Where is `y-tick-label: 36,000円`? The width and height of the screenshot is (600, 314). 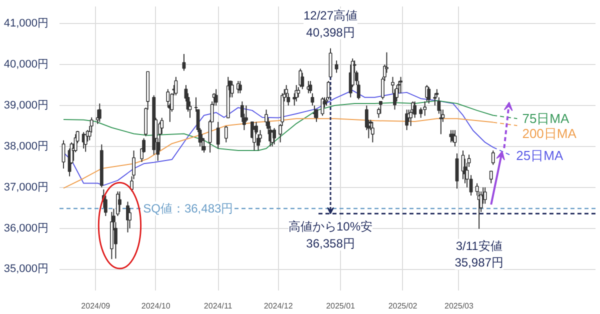
y-tick-label: 36,000円 is located at coordinates (26, 228).